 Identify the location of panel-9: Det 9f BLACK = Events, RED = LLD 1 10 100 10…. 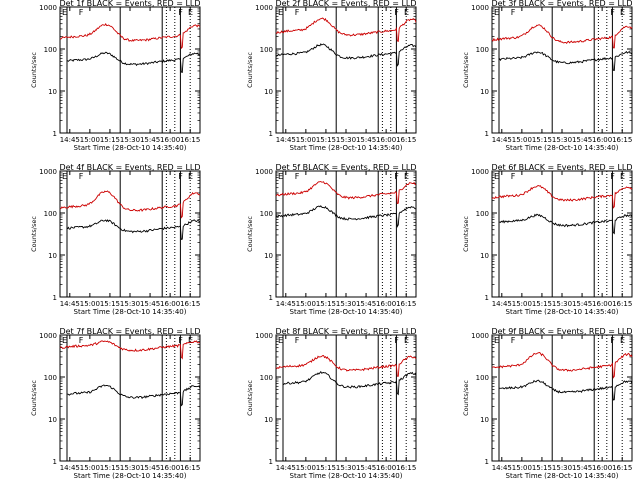
(547, 403).